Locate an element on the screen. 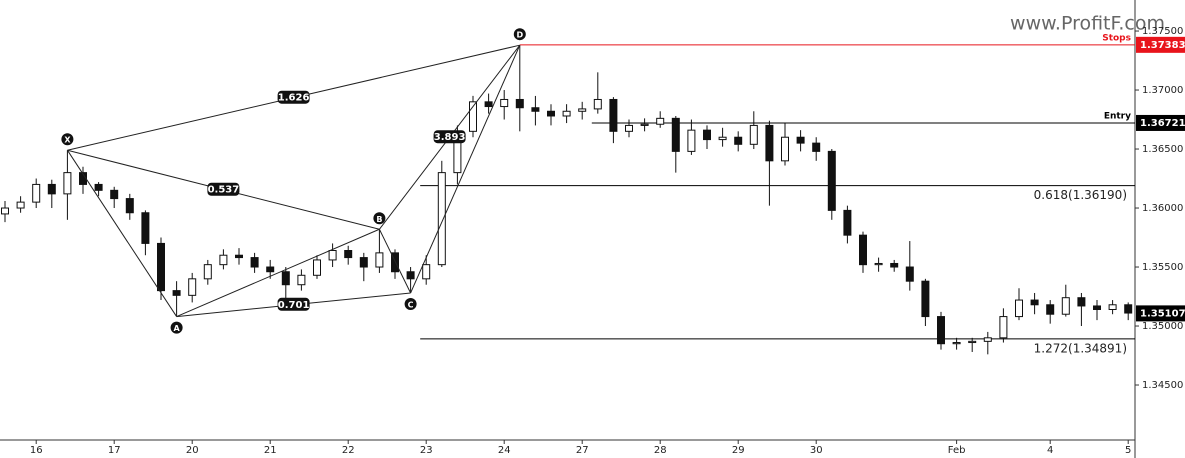 The width and height of the screenshot is (1185, 458). last-price-label: 1.35107 is located at coordinates (1162, 313).